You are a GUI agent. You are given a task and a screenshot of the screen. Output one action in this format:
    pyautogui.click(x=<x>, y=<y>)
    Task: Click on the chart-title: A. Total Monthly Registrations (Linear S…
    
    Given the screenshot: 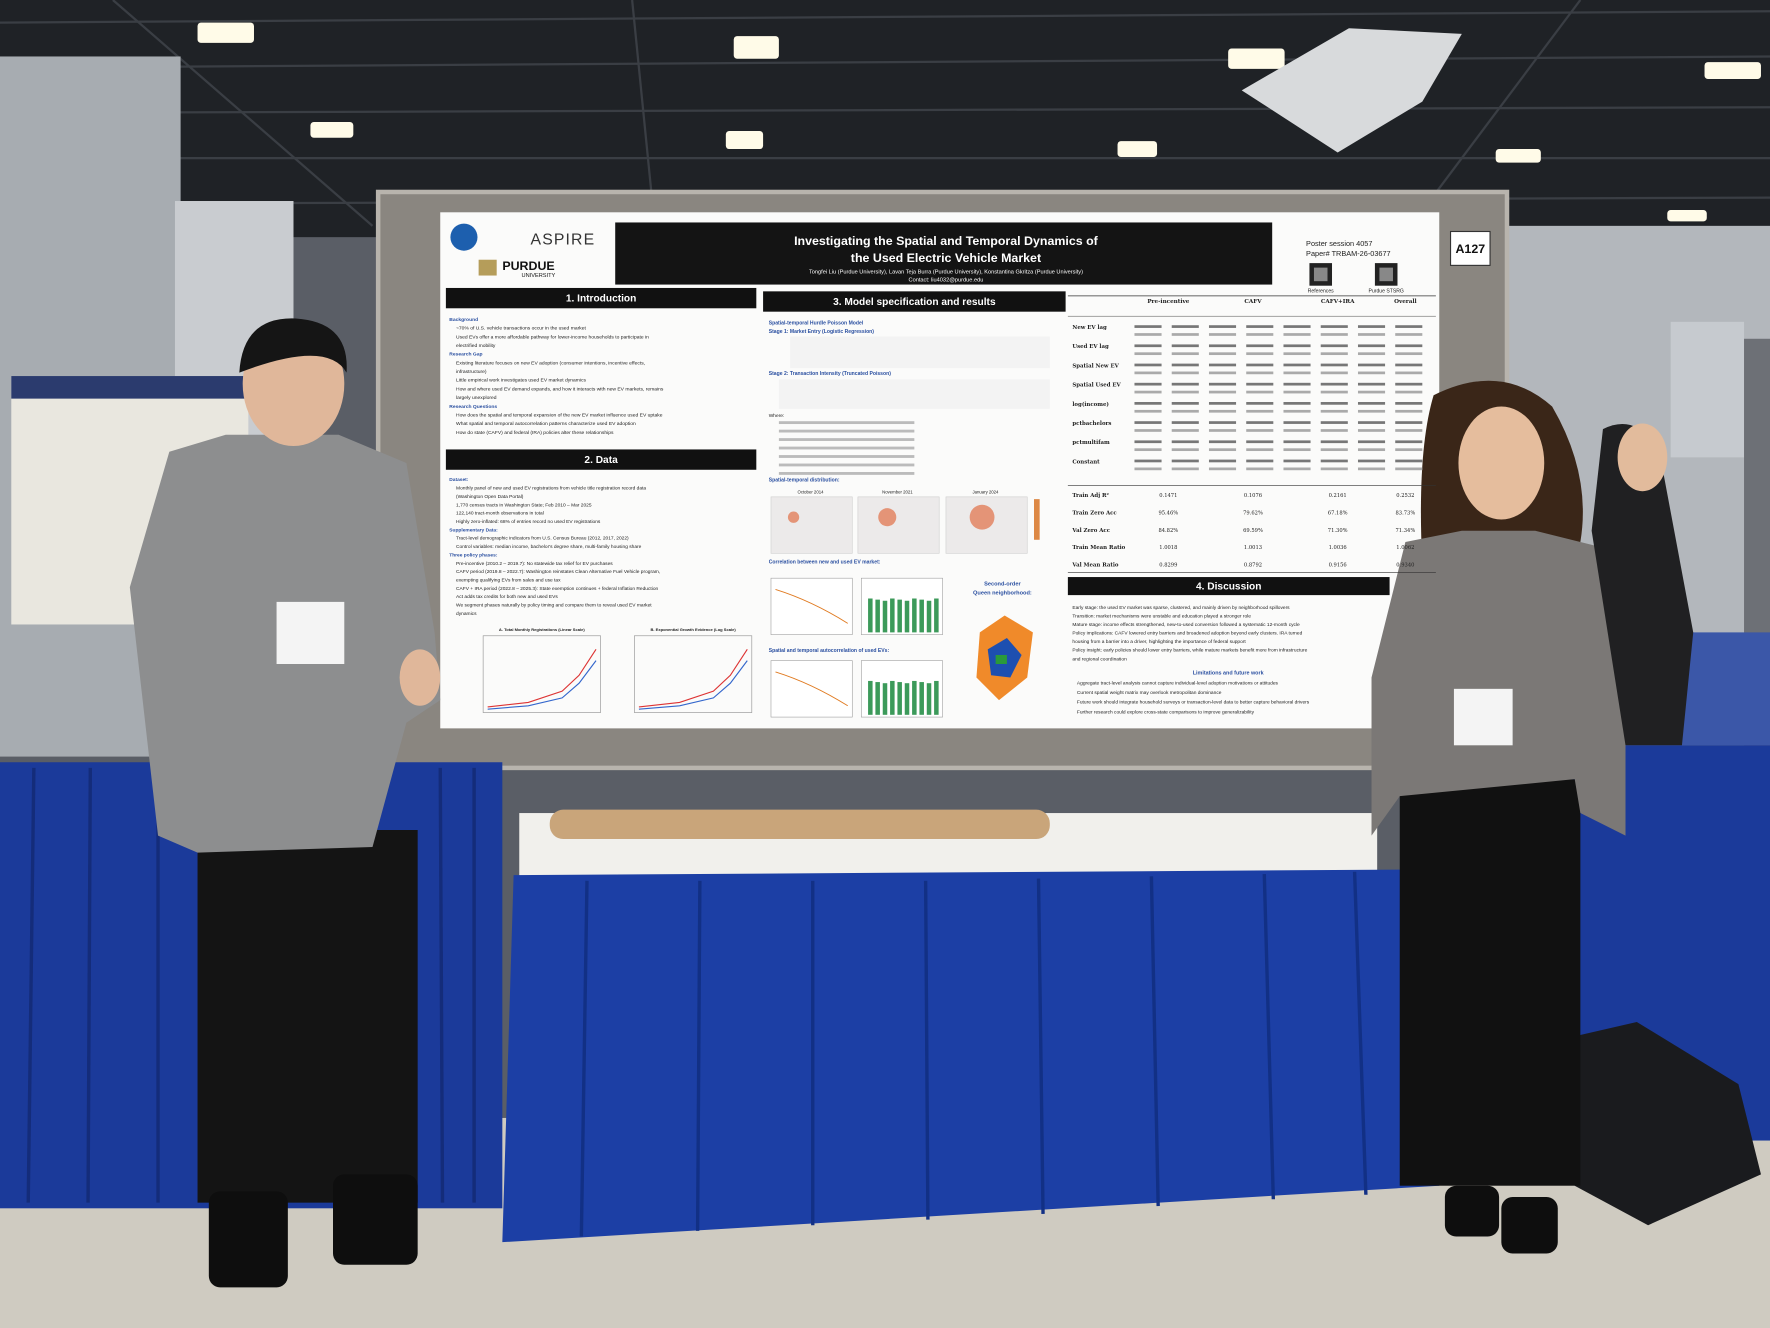 What is the action you would take?
    pyautogui.click(x=542, y=629)
    